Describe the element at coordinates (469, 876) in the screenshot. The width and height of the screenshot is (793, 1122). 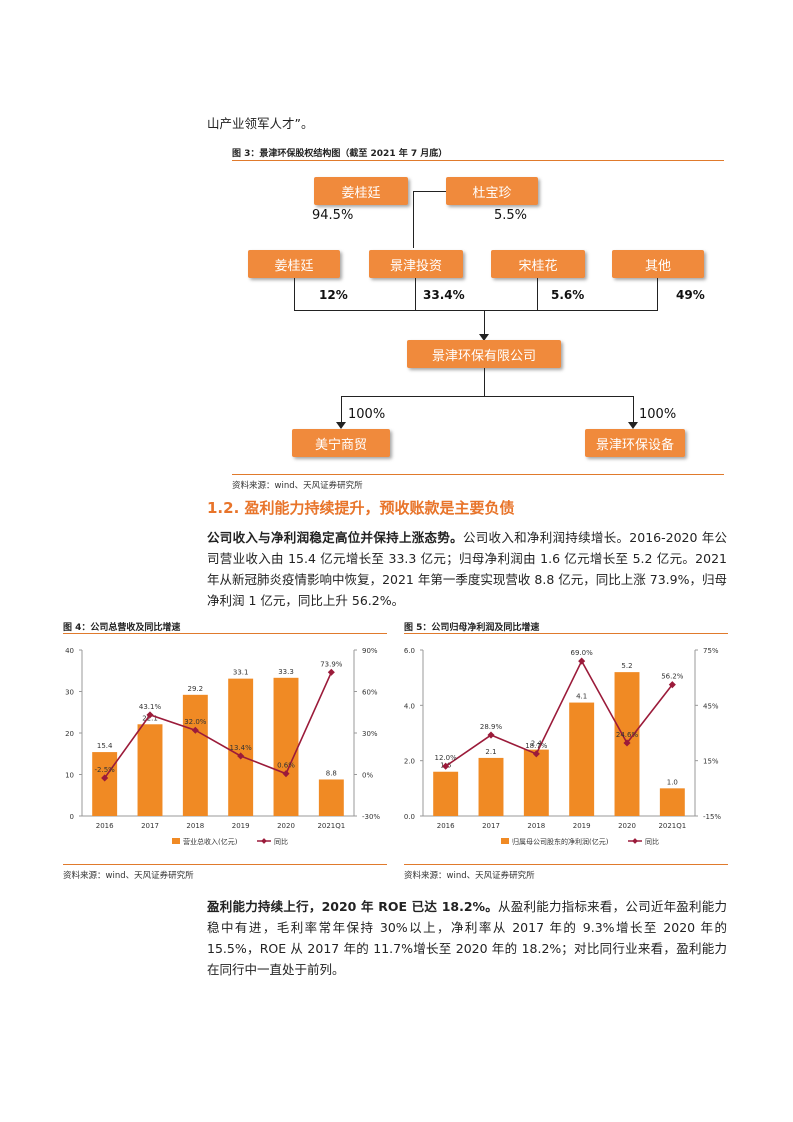
I see `fig5-source: 资料来源：wind、天风证券研究所` at that location.